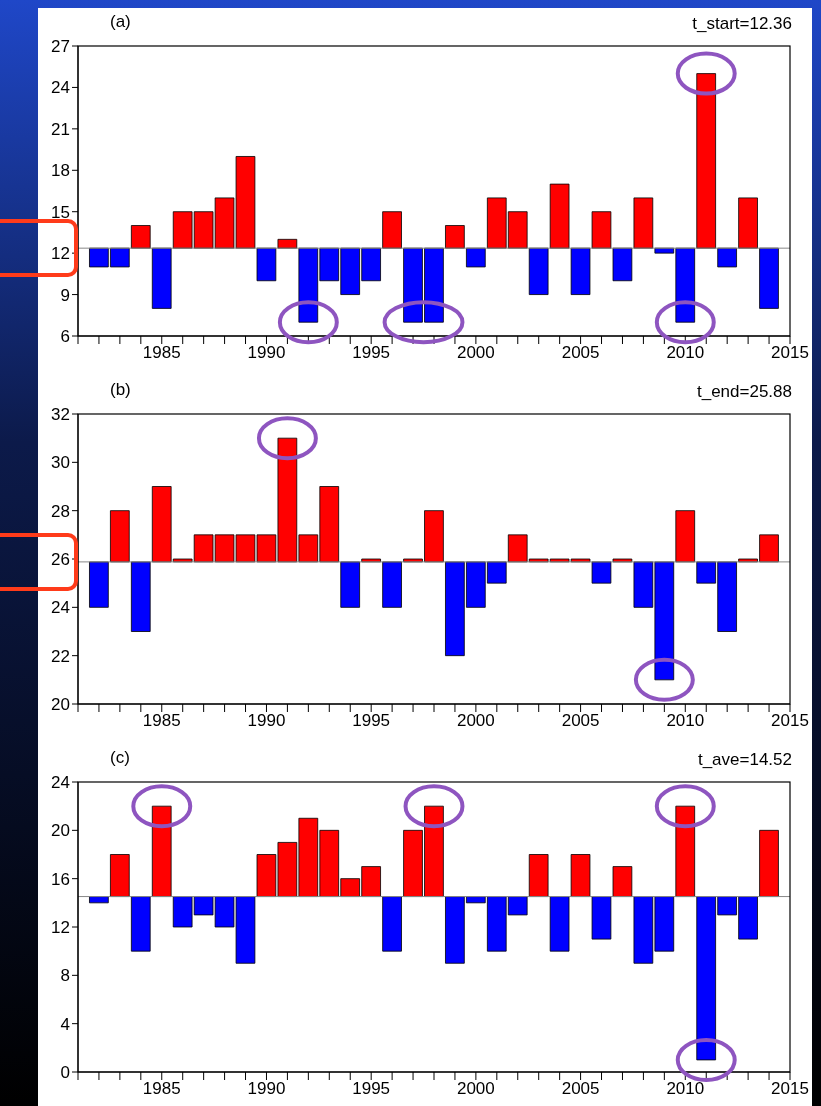  What do you see at coordinates (60, 879) in the screenshot?
I see `y-tick-label: 16` at bounding box center [60, 879].